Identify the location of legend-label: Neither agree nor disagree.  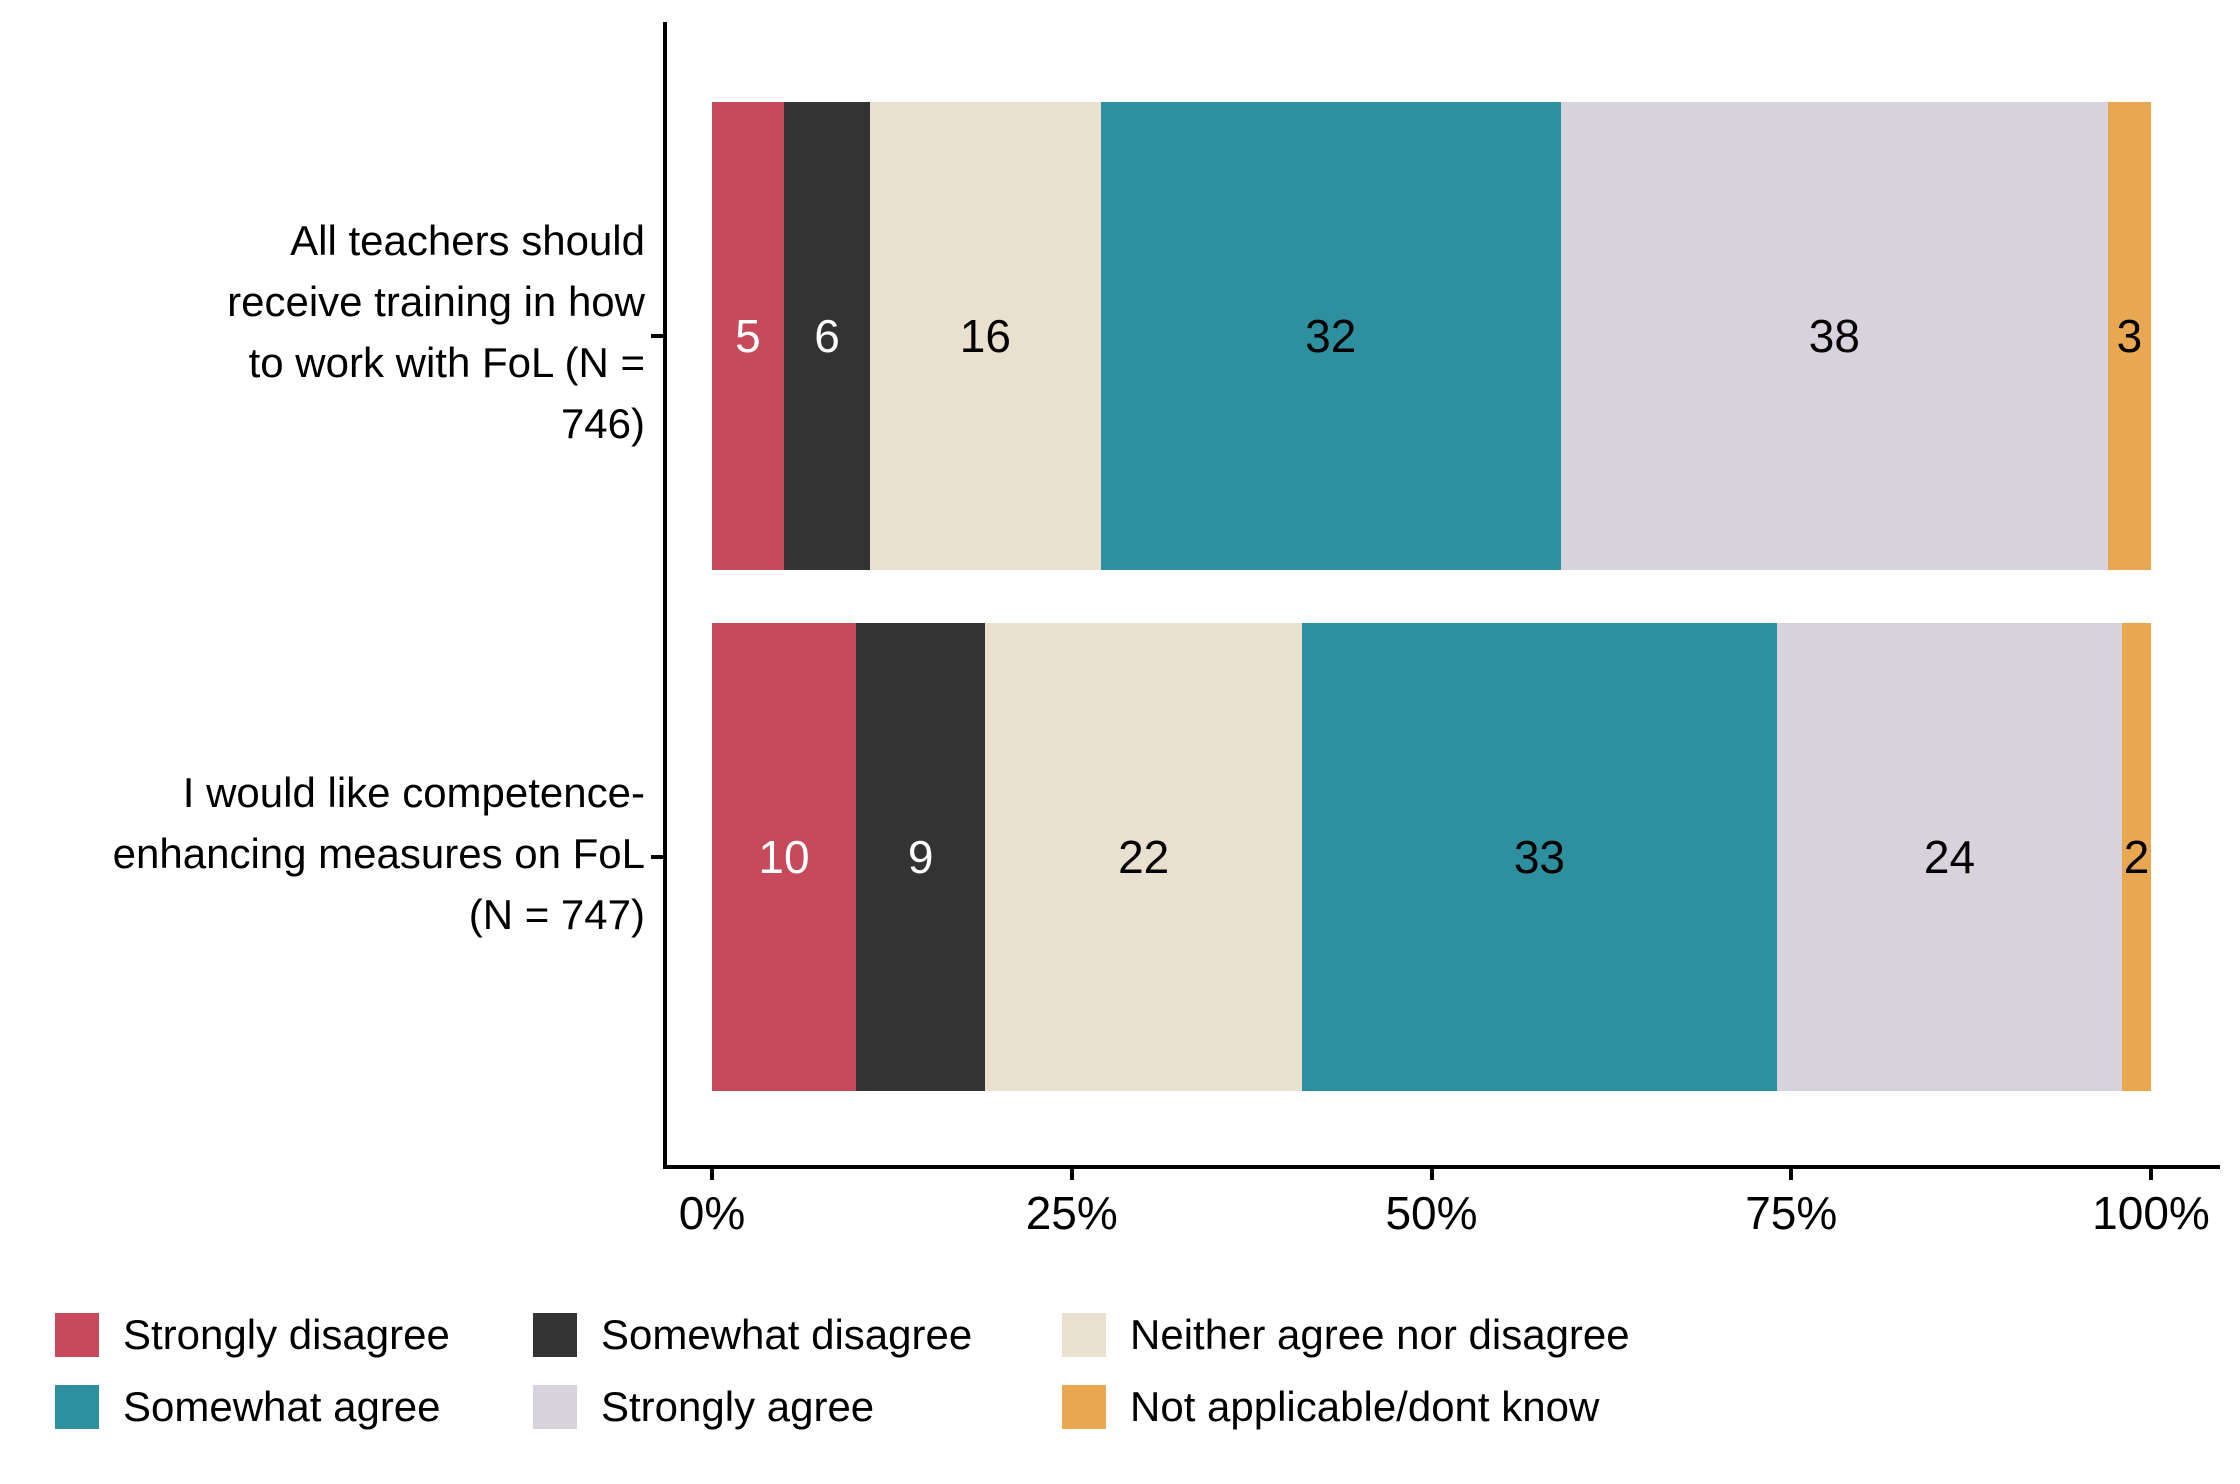
(1380, 1334).